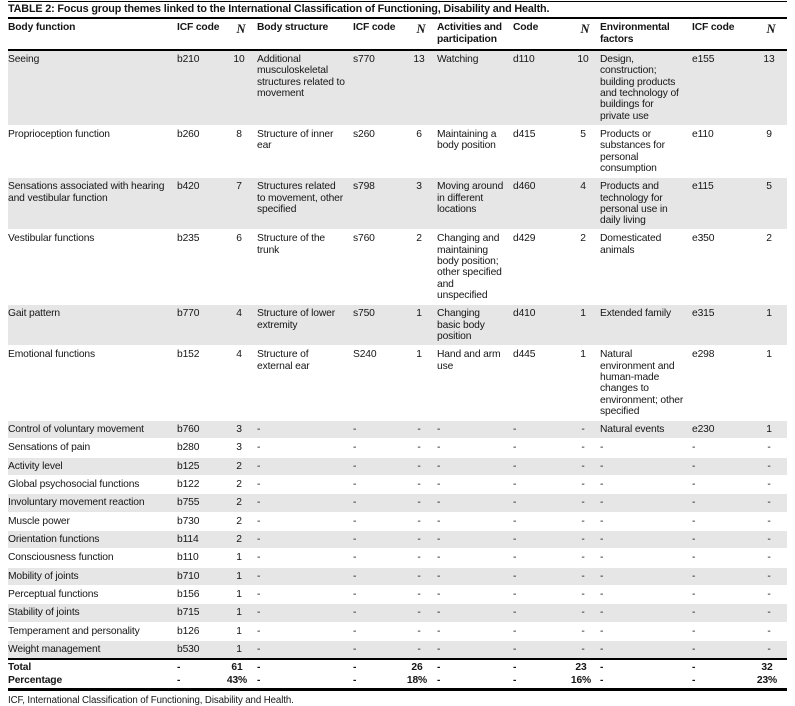 This screenshot has width=795, height=706. I want to click on table-cell: 23%, so click(767, 680).